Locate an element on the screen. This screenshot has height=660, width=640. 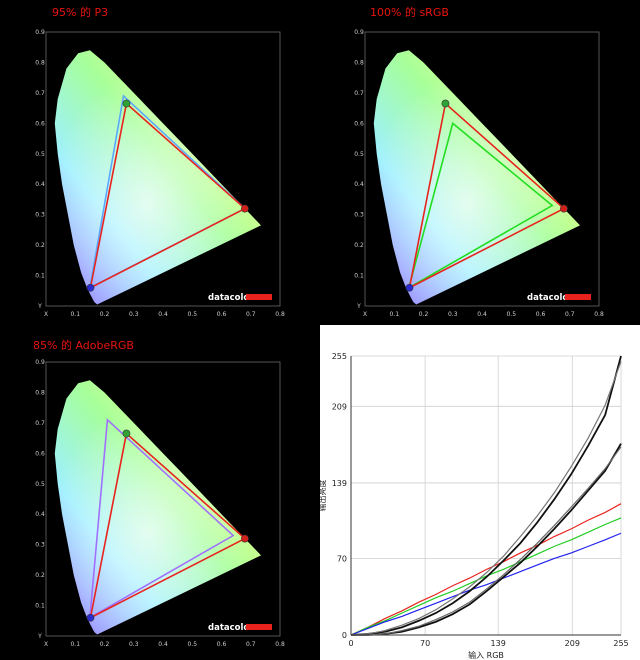
caption-adobe: 85% 的 AdobeRGB is located at coordinates (83, 345).